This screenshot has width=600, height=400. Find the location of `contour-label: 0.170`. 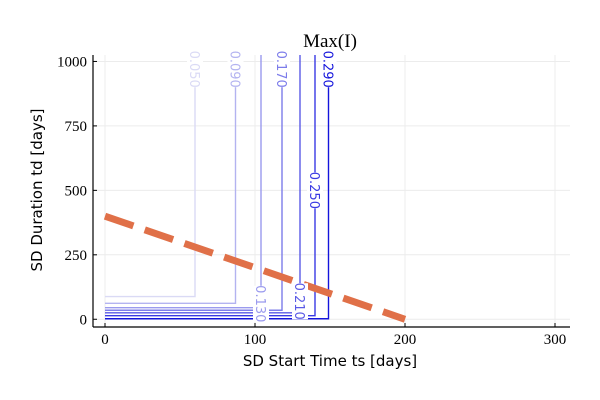

contour-label: 0.170 is located at coordinates (280, 69).